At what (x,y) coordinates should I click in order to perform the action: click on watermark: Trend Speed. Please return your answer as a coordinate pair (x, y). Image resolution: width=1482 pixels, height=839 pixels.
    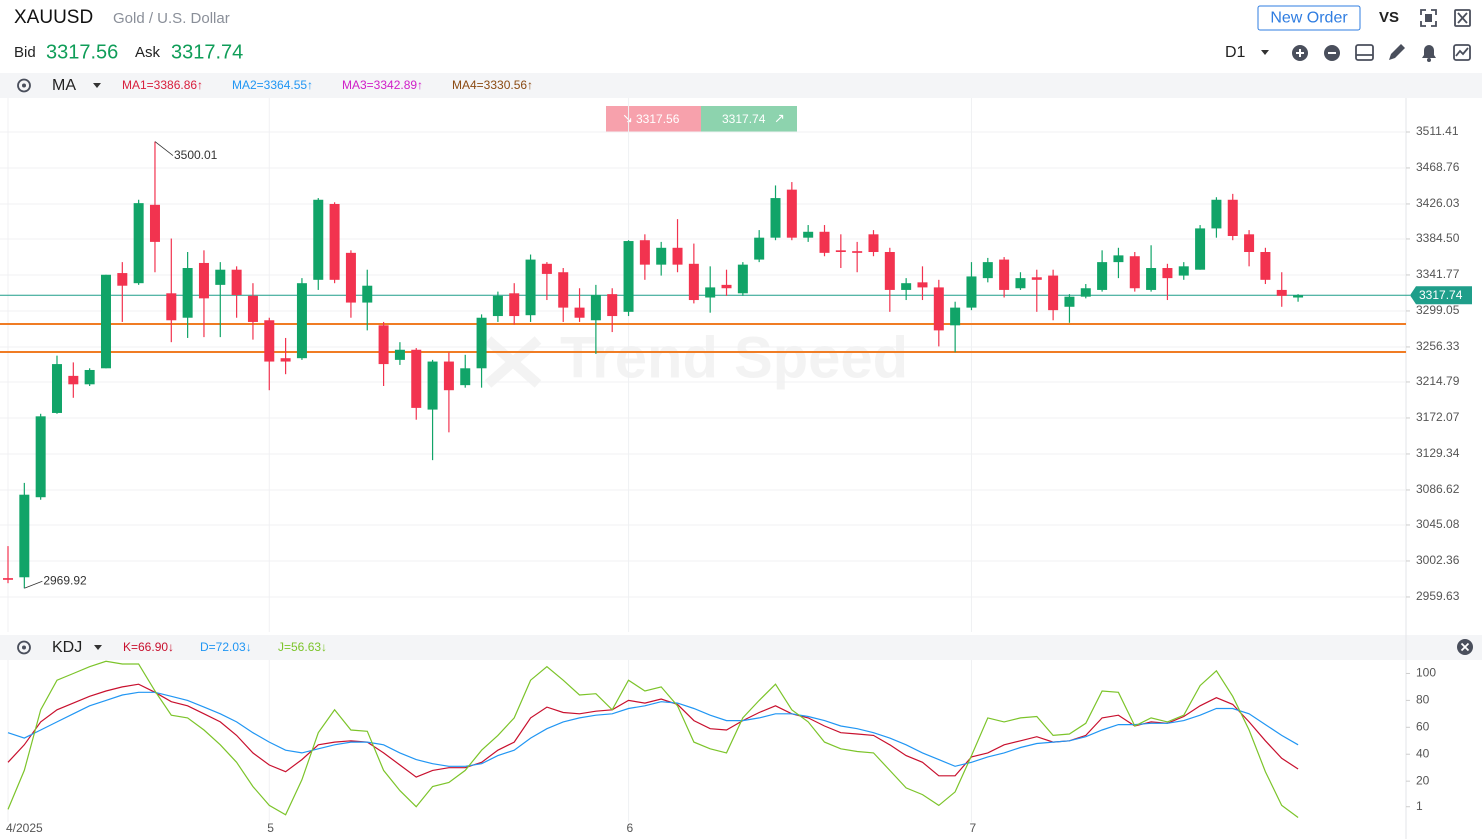
    Looking at the image, I should click on (696, 357).